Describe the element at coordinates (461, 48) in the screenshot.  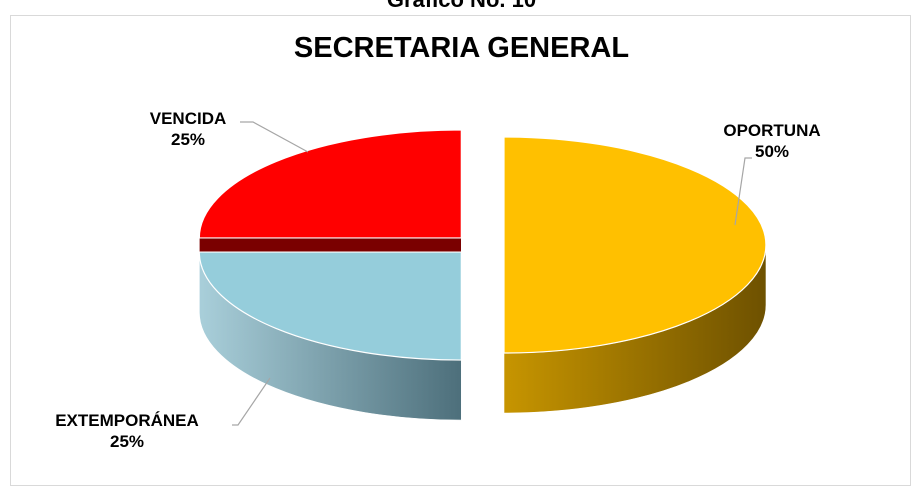
I see `chart-title: SECRETARIA GENERAL` at that location.